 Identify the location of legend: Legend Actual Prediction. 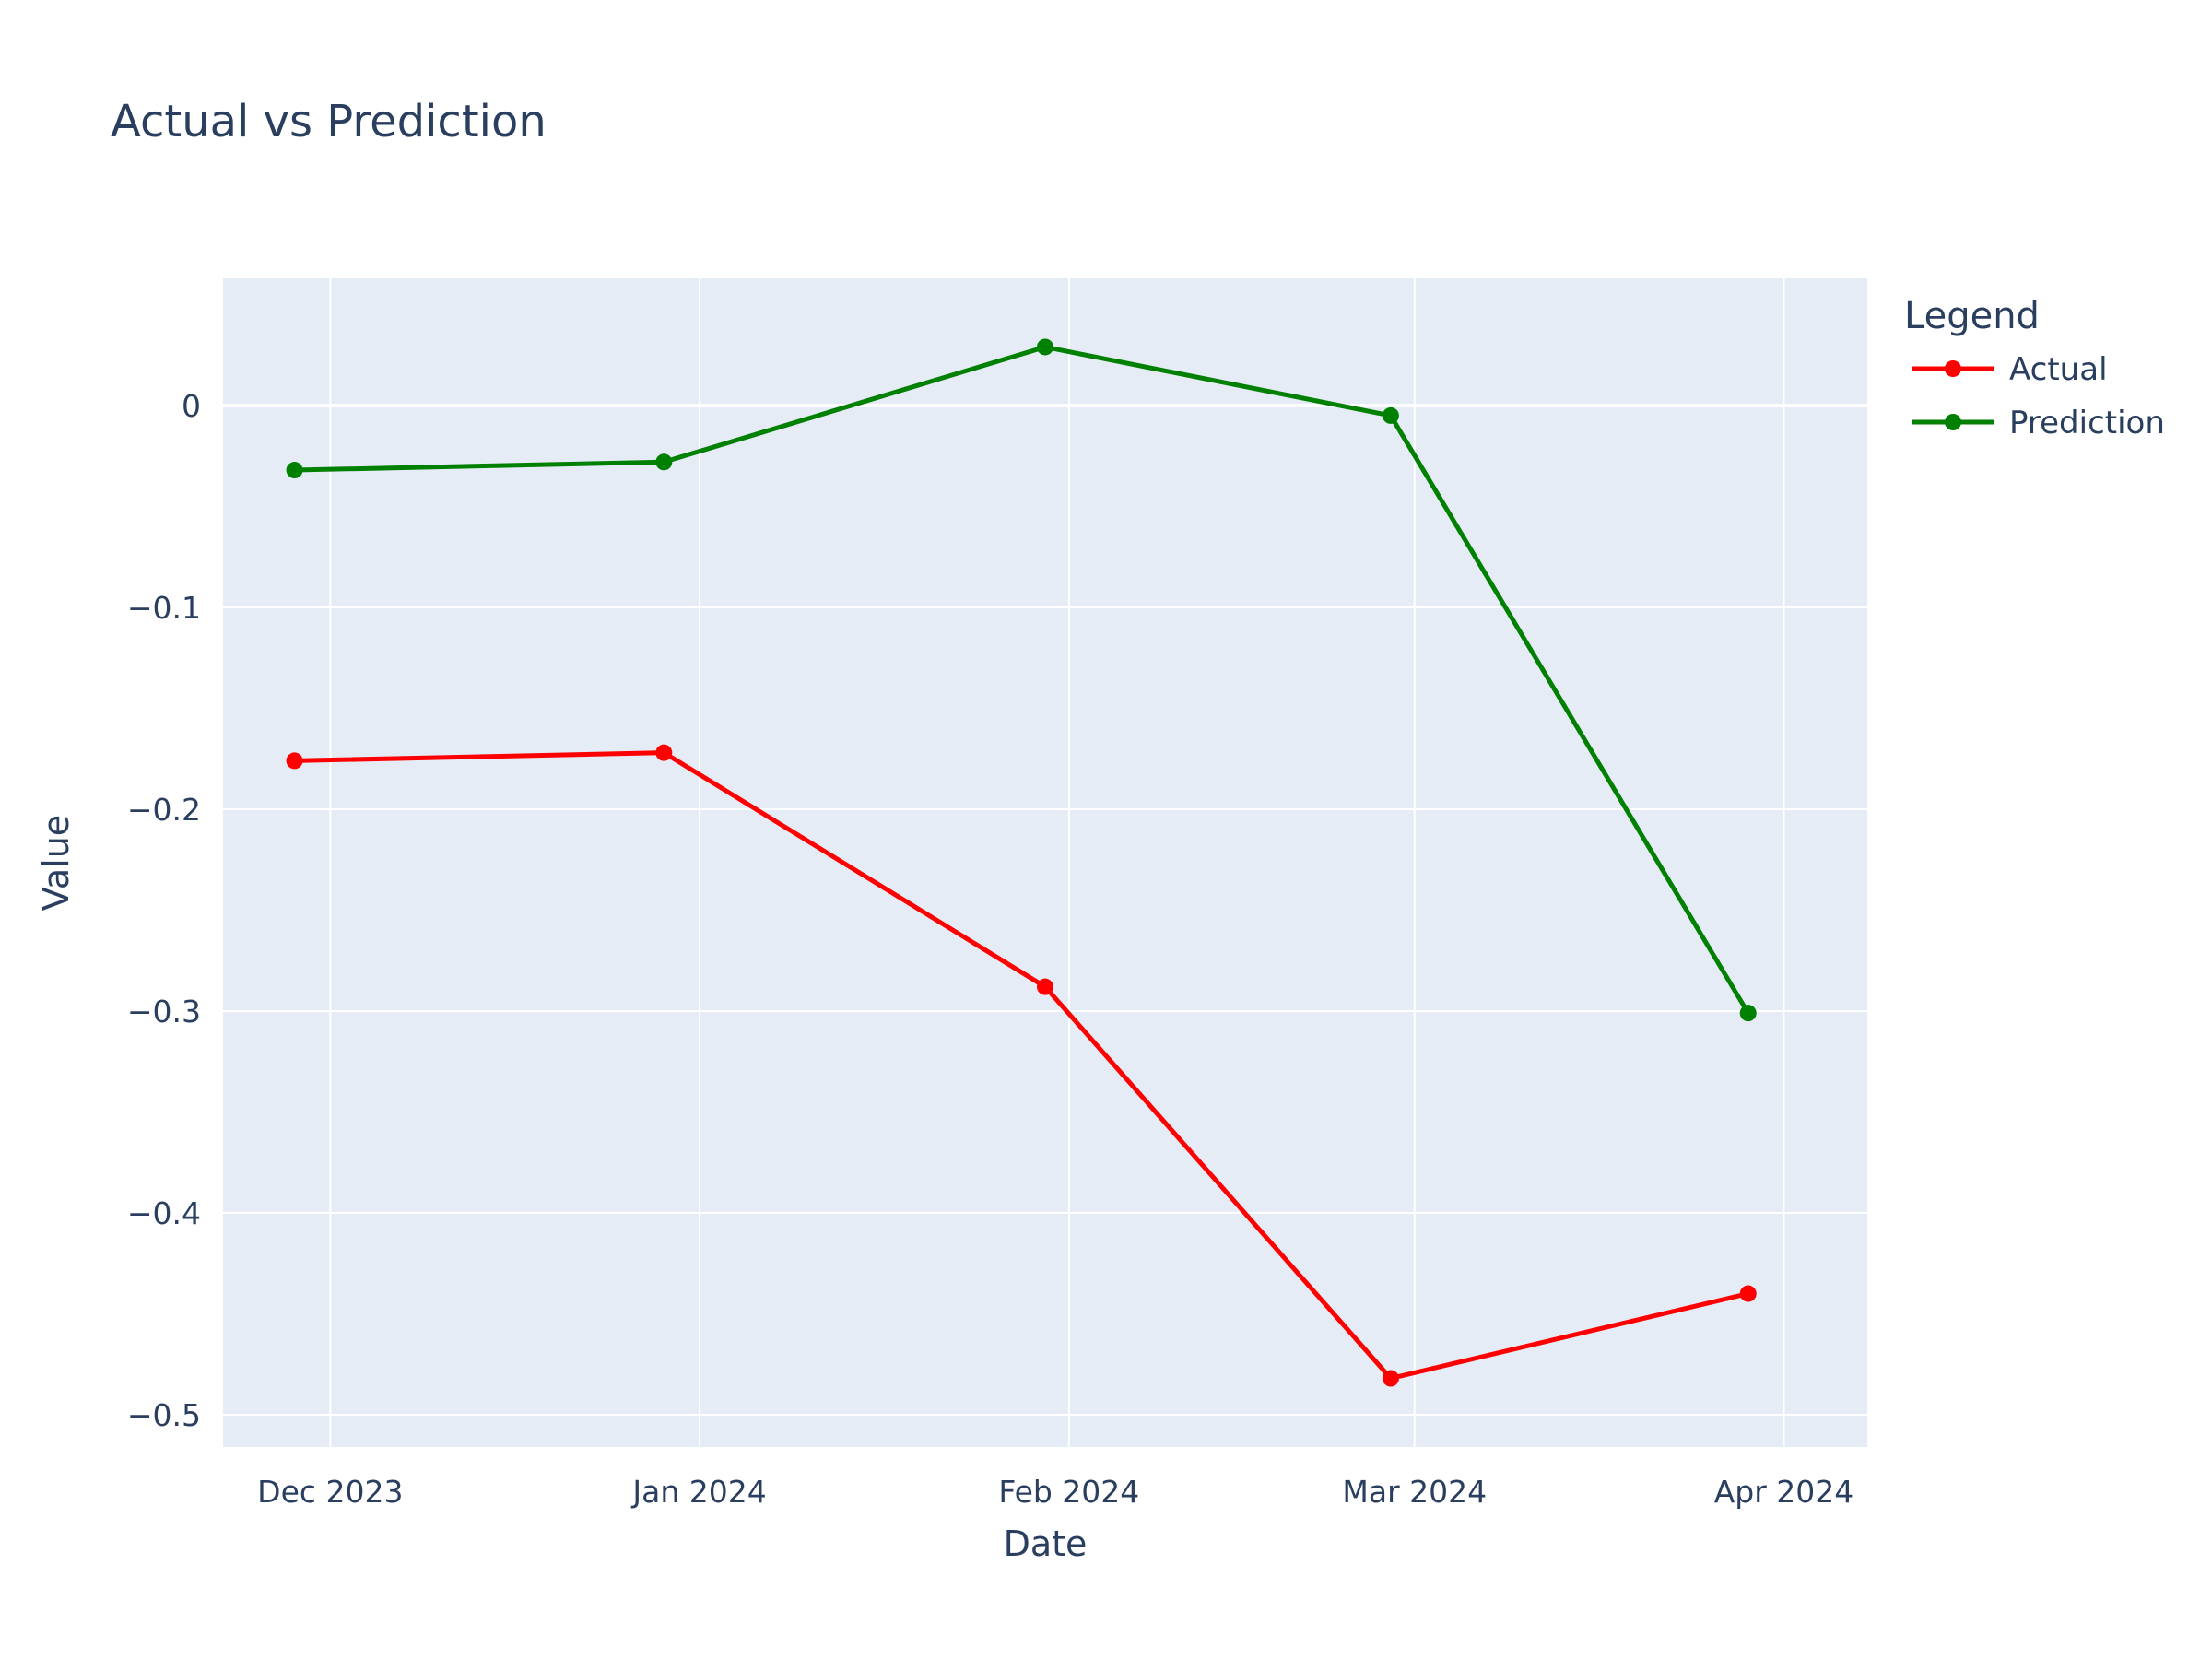
(2034, 368).